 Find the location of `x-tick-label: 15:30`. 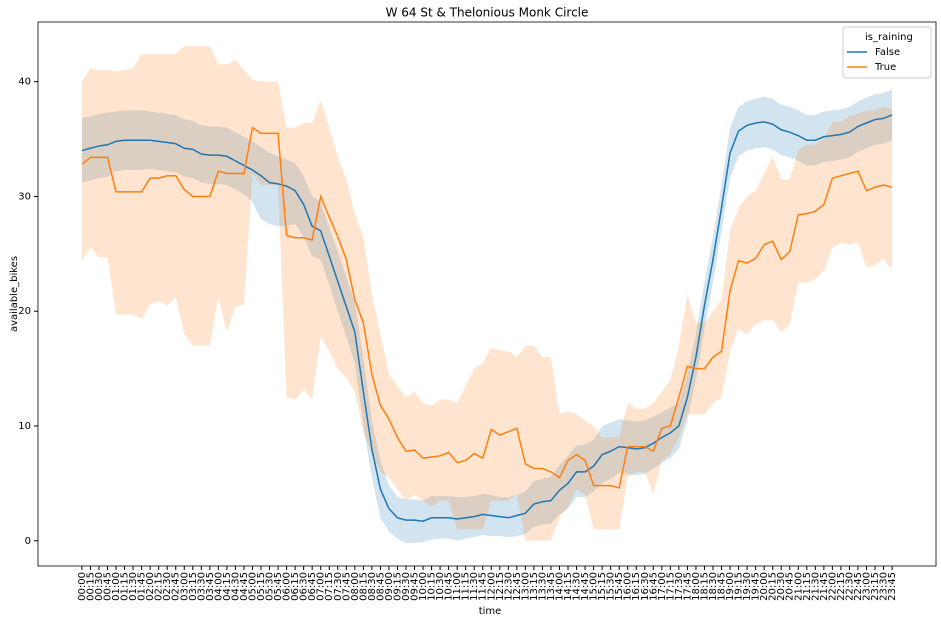

x-tick-label: 15:30 is located at coordinates (611, 586).